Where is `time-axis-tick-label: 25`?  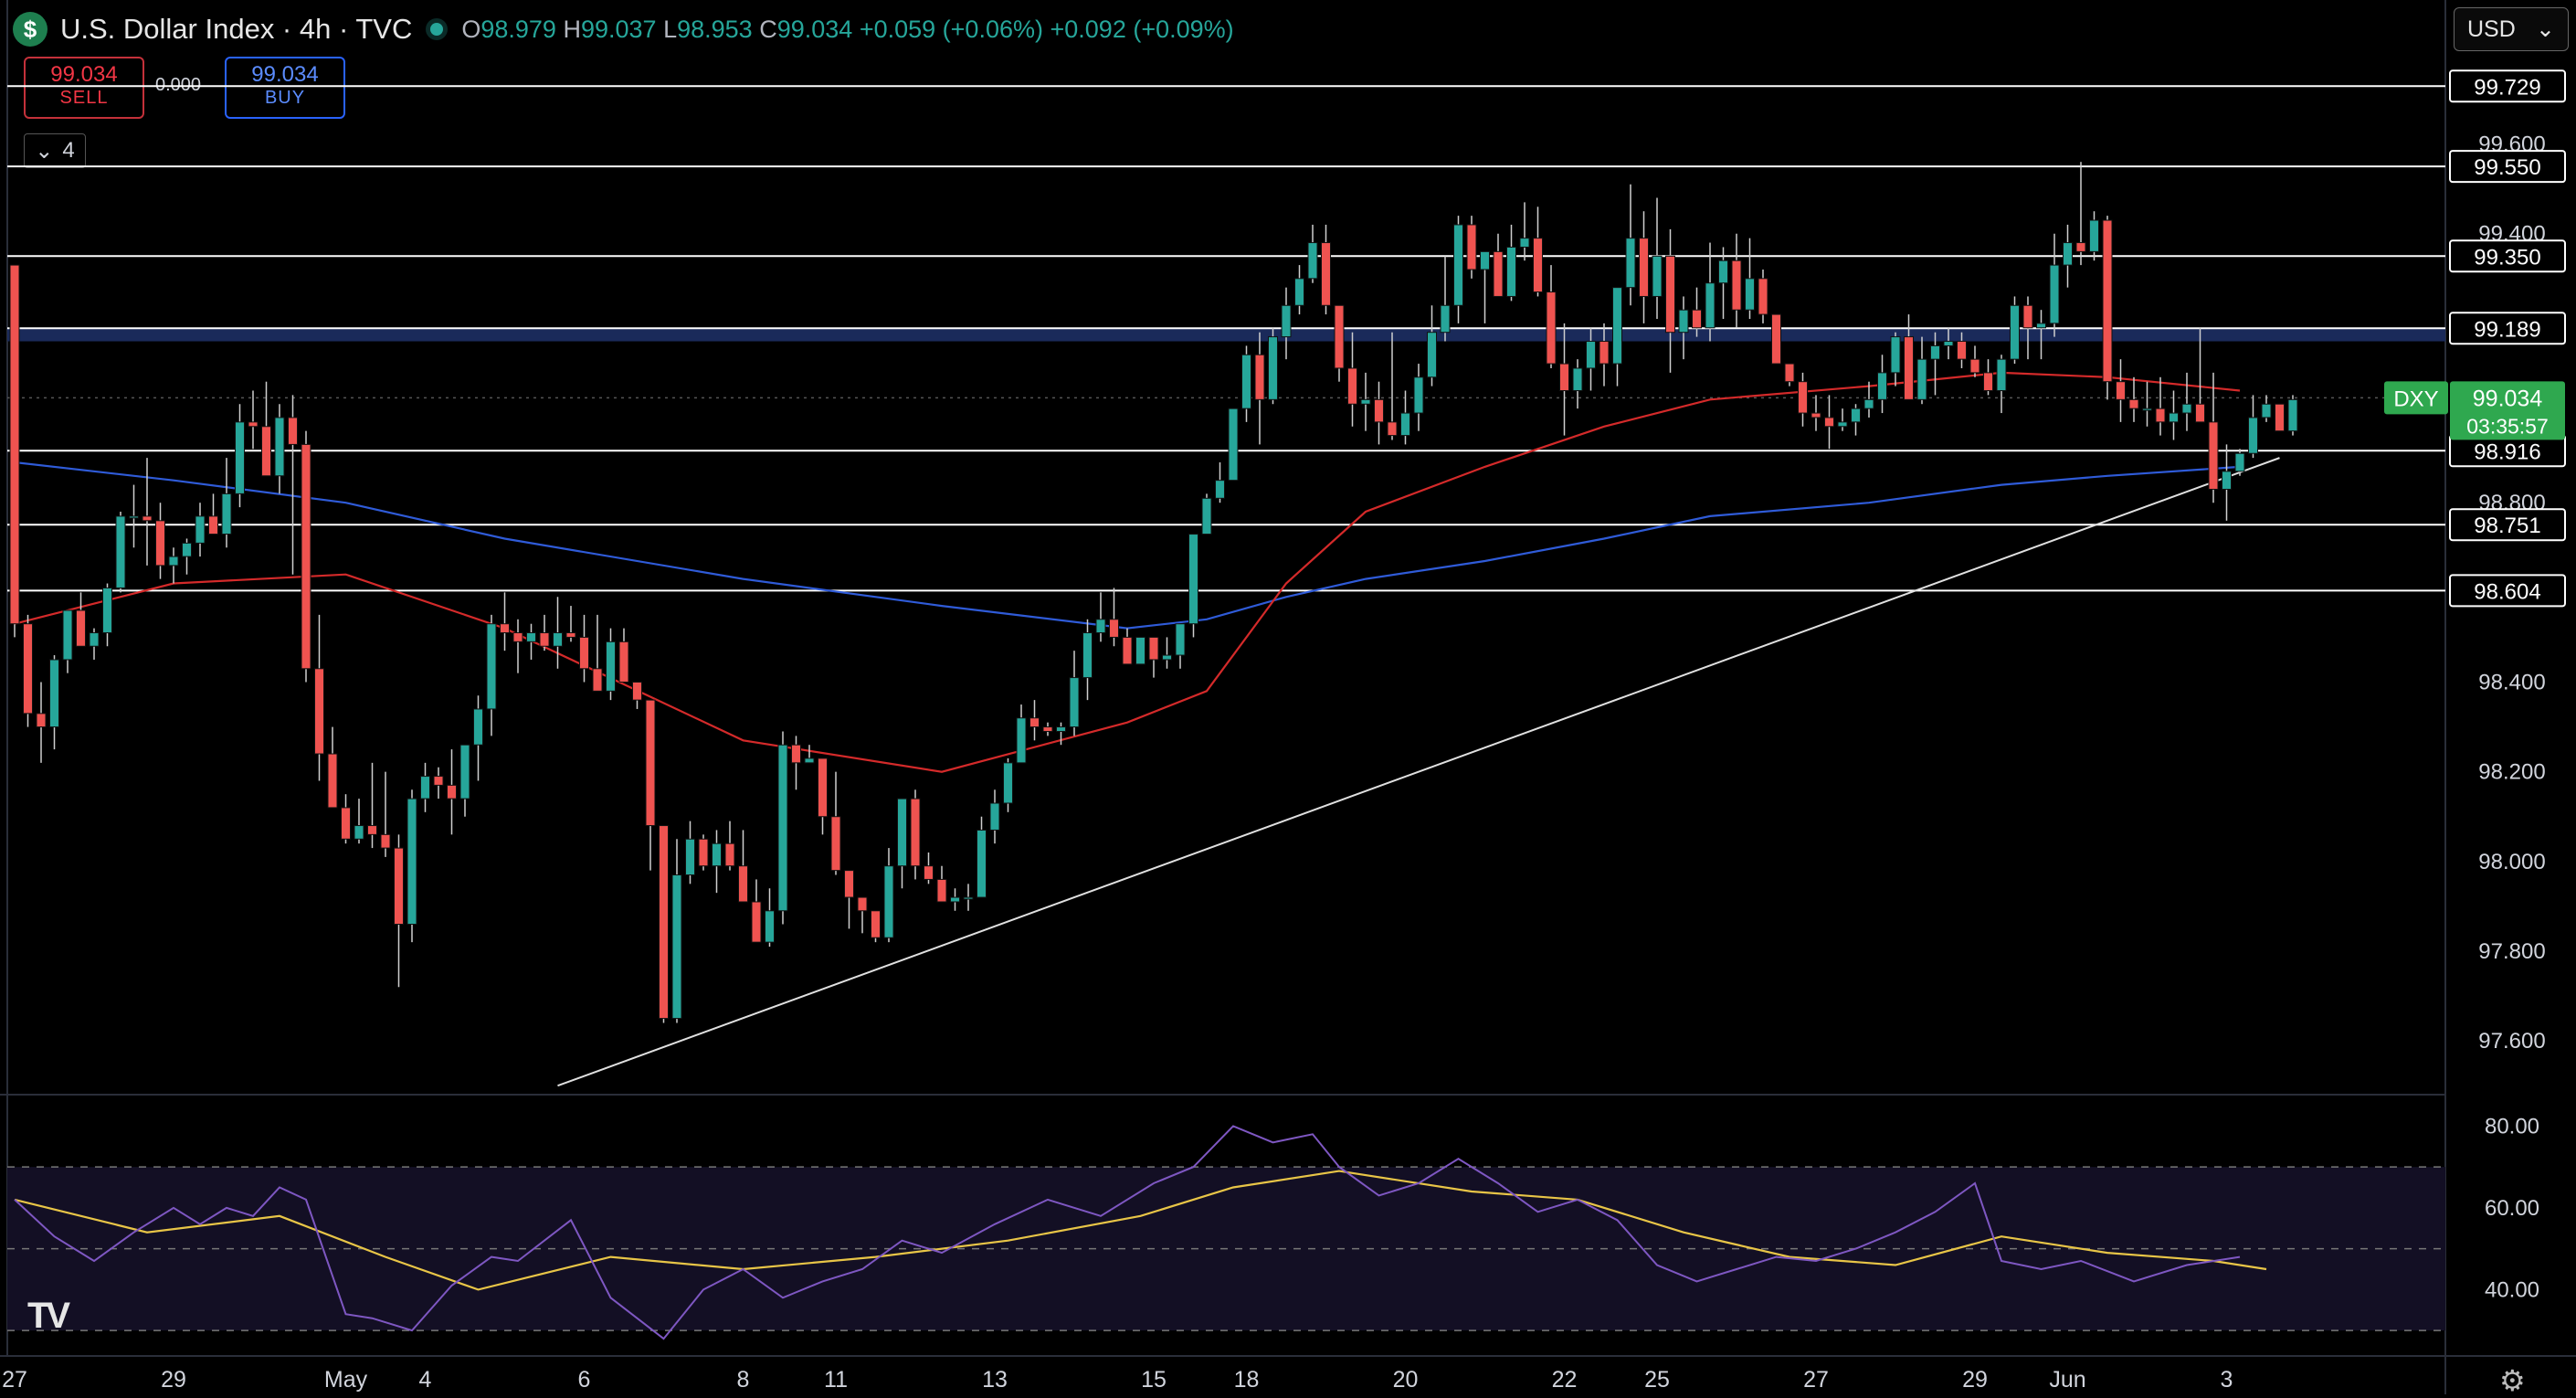 time-axis-tick-label: 25 is located at coordinates (1657, 1380).